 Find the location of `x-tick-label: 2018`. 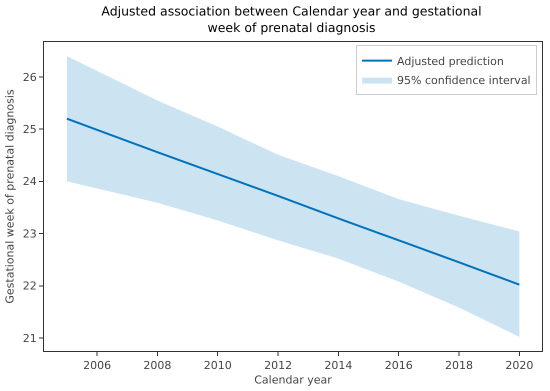

x-tick-label: 2018 is located at coordinates (459, 365).